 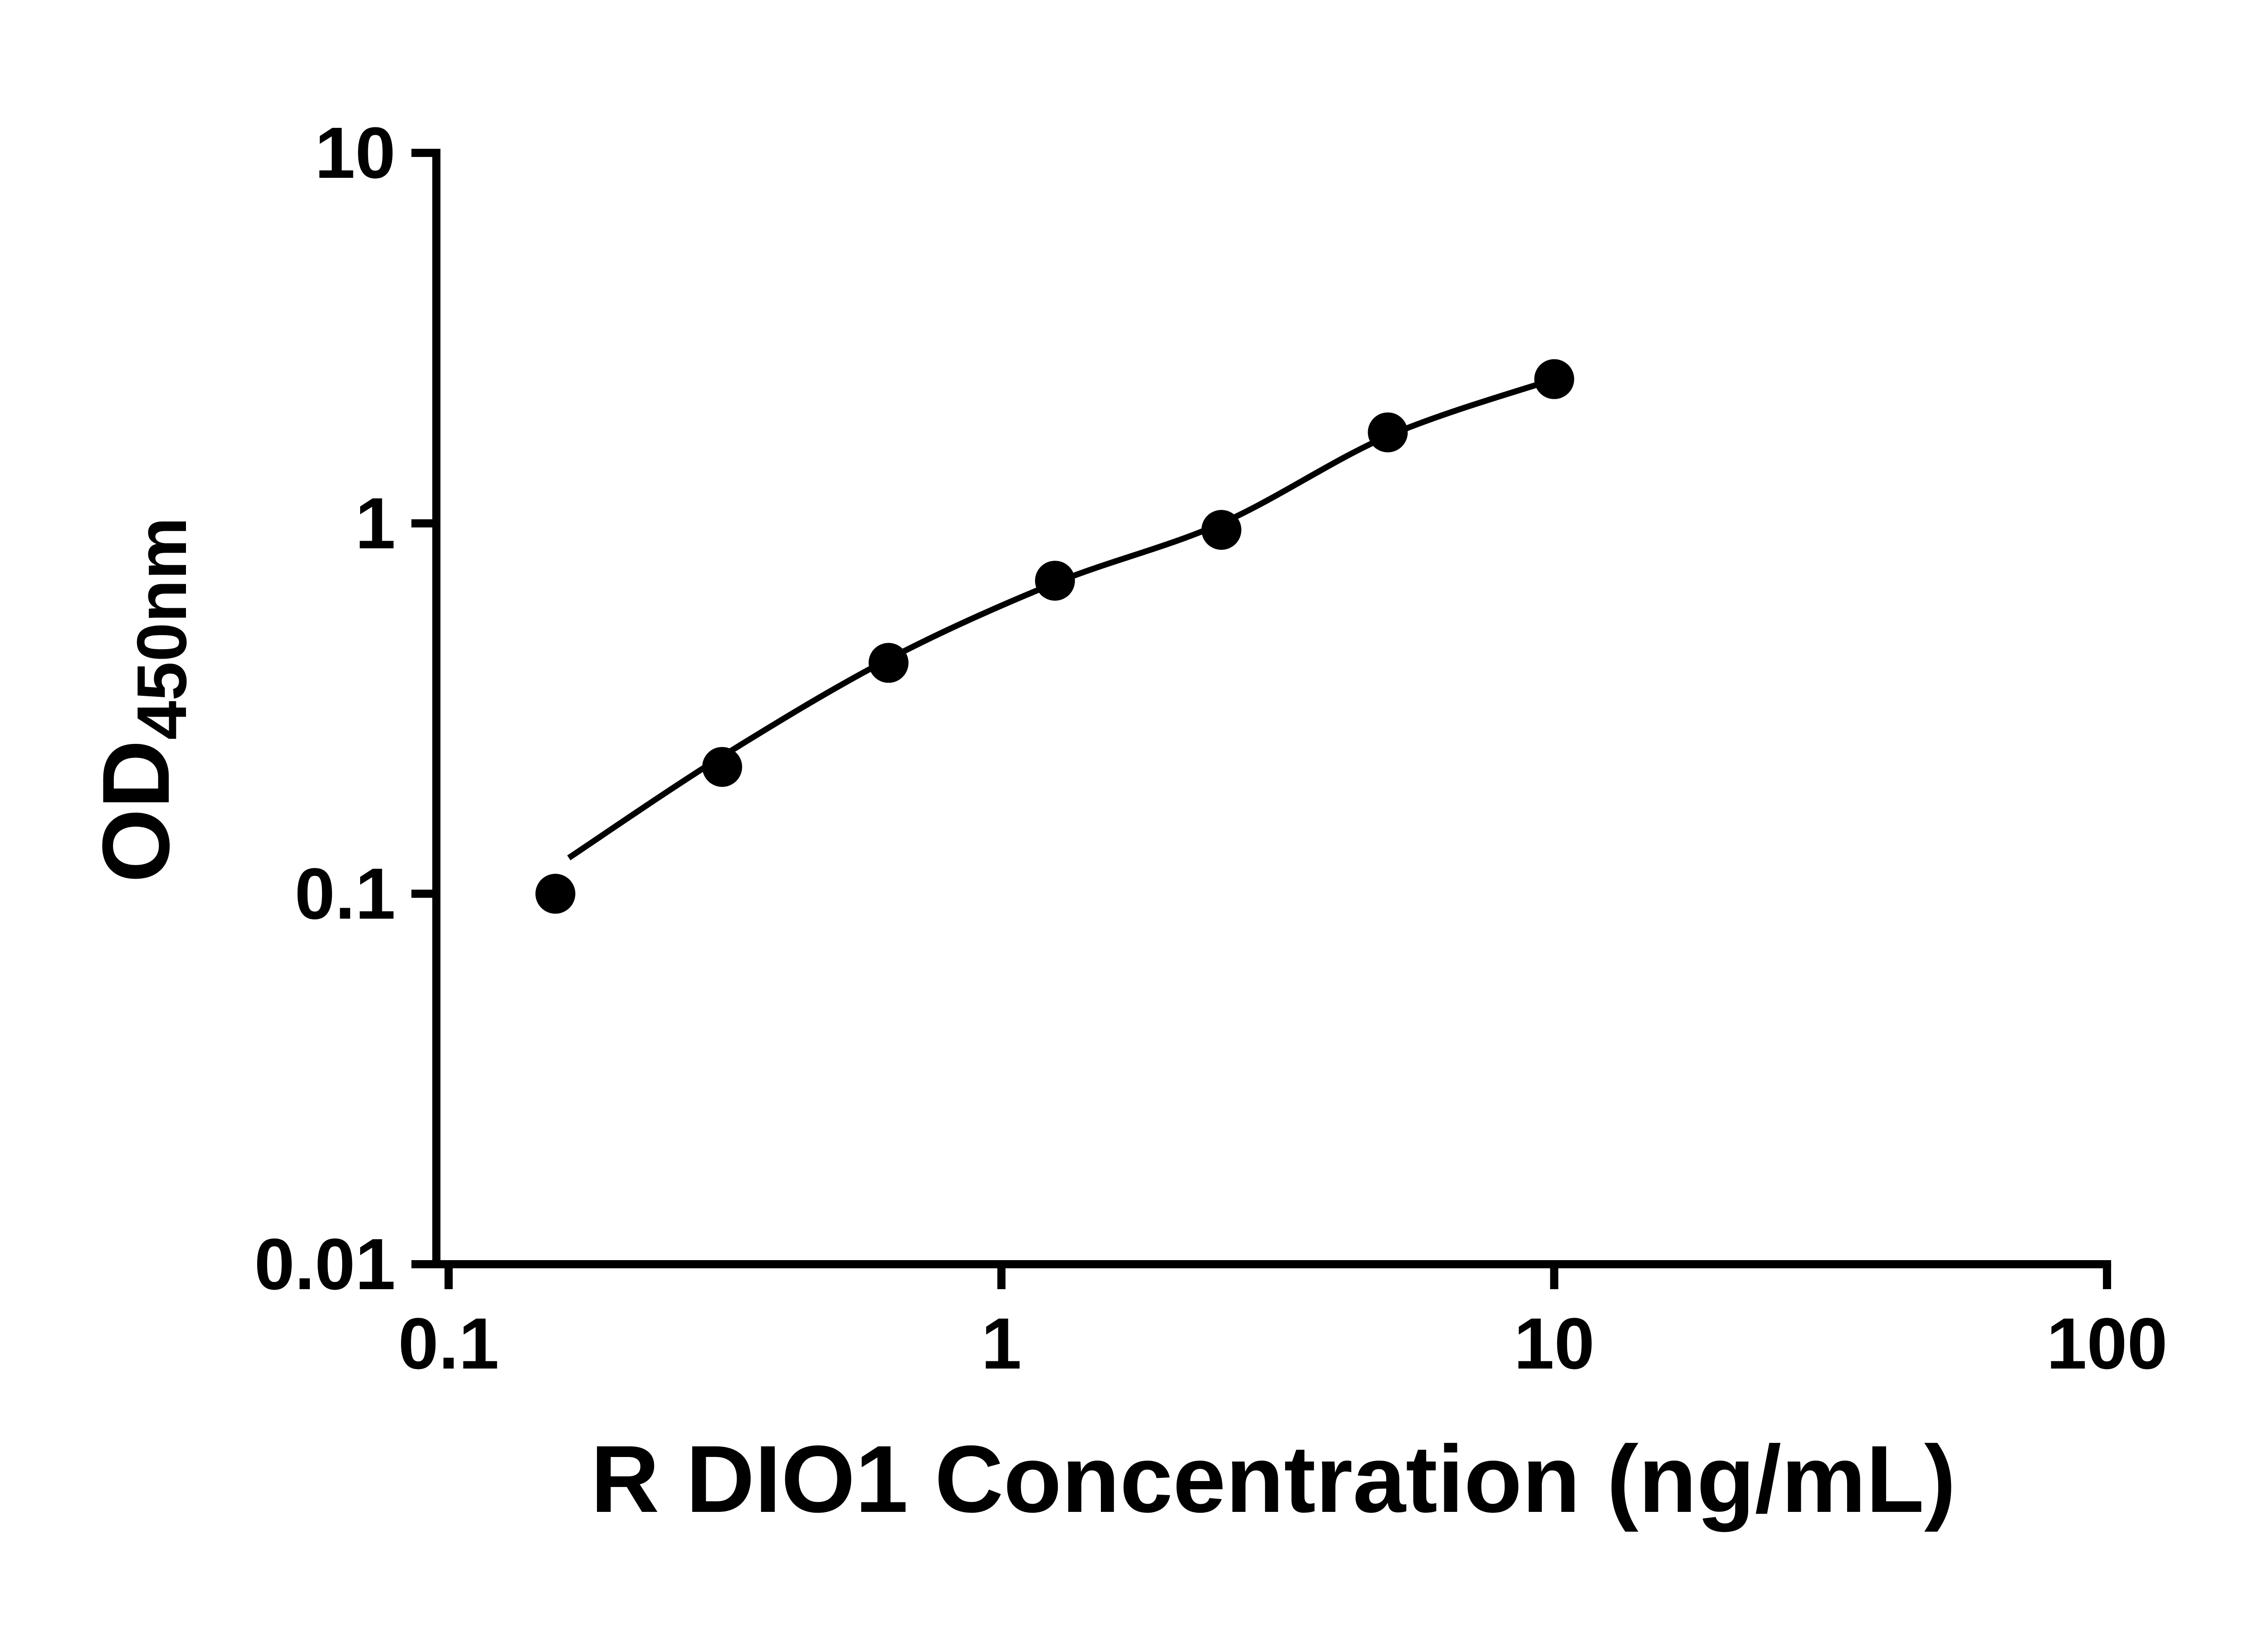 I want to click on y-axis-title-subscript: 450nm, so click(x=161, y=628).